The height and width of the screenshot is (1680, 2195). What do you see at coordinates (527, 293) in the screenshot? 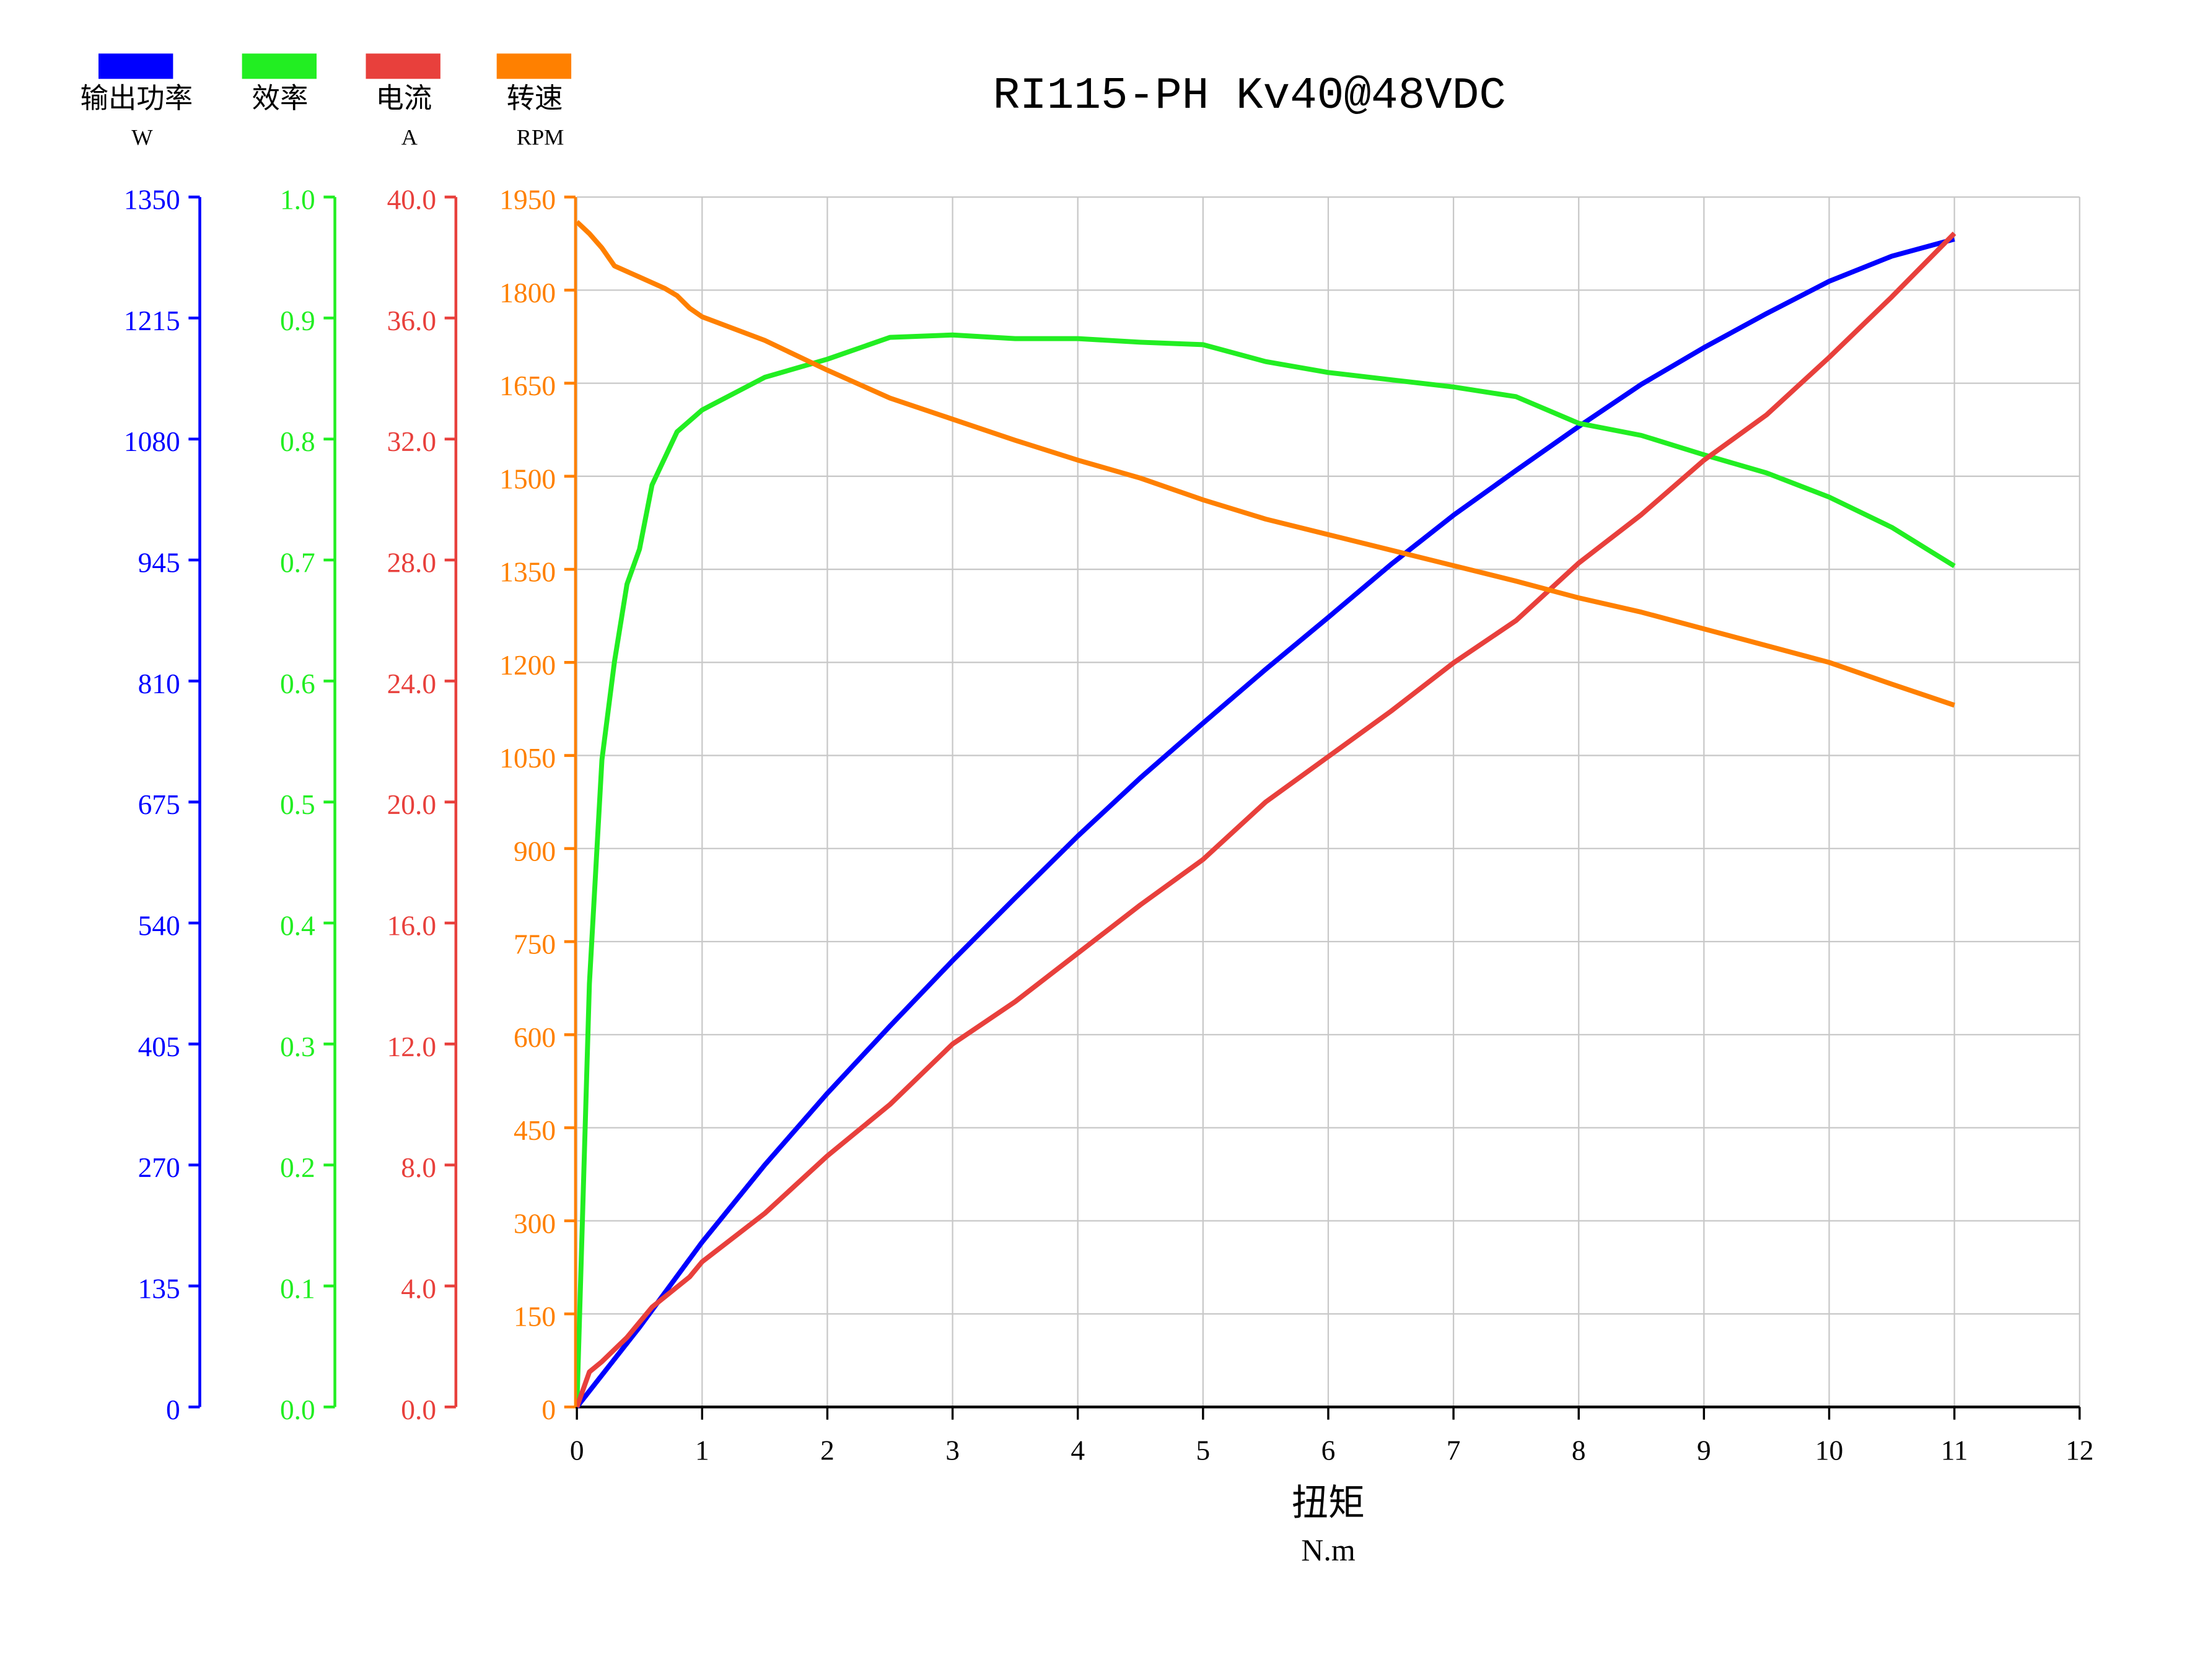
I see `y-tick-label: 1800` at bounding box center [527, 293].